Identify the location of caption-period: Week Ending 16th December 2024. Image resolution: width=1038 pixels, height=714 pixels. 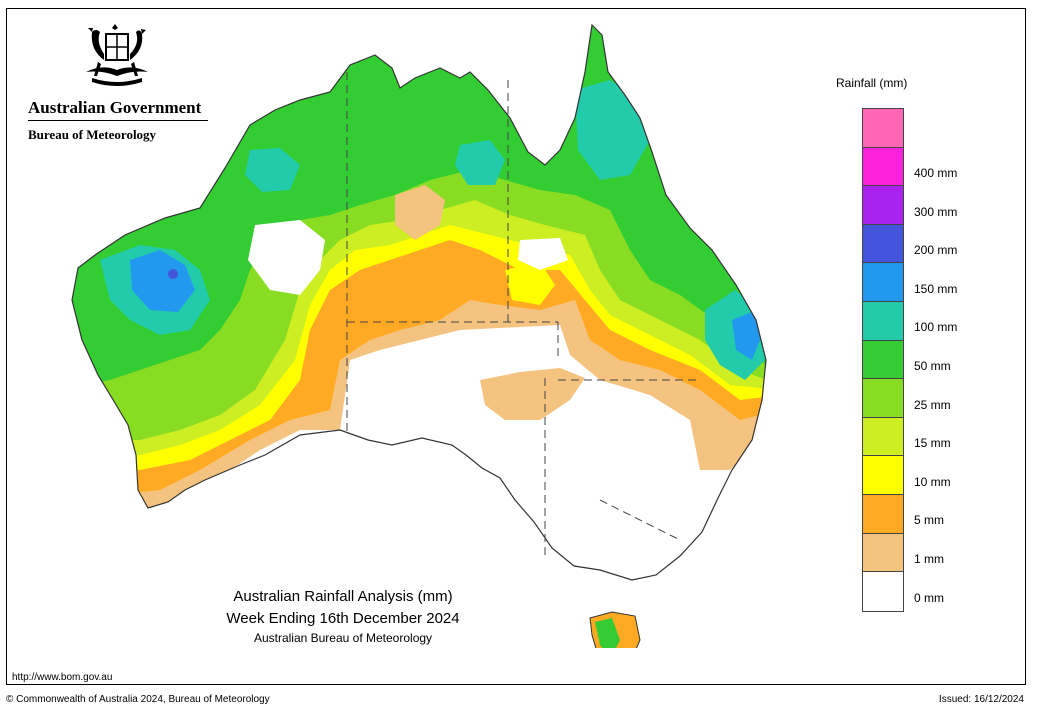
(343, 618).